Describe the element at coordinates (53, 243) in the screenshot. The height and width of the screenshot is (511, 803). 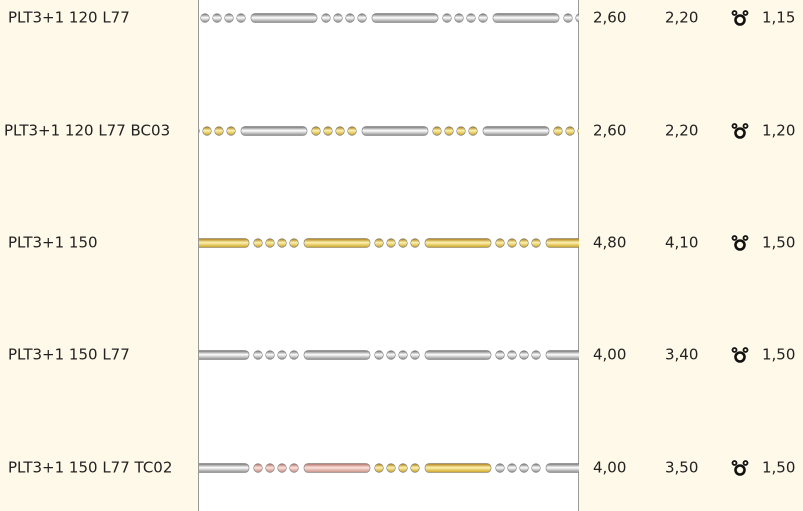
I see `product-code: PLT3+1 150` at that location.